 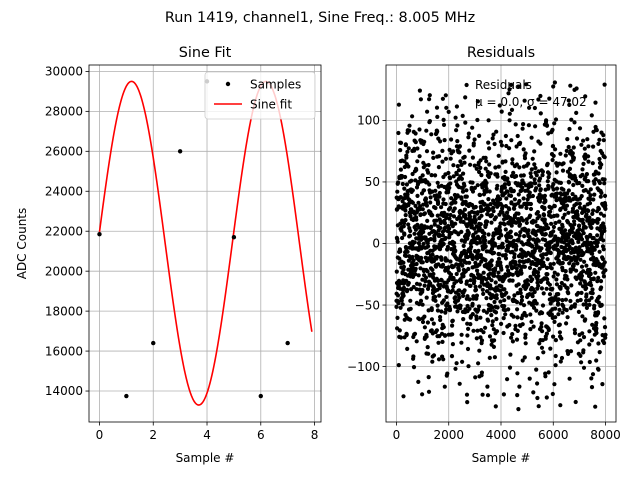 What do you see at coordinates (501, 435) in the screenshot?
I see `residuals-x-tick-label: 4000` at bounding box center [501, 435].